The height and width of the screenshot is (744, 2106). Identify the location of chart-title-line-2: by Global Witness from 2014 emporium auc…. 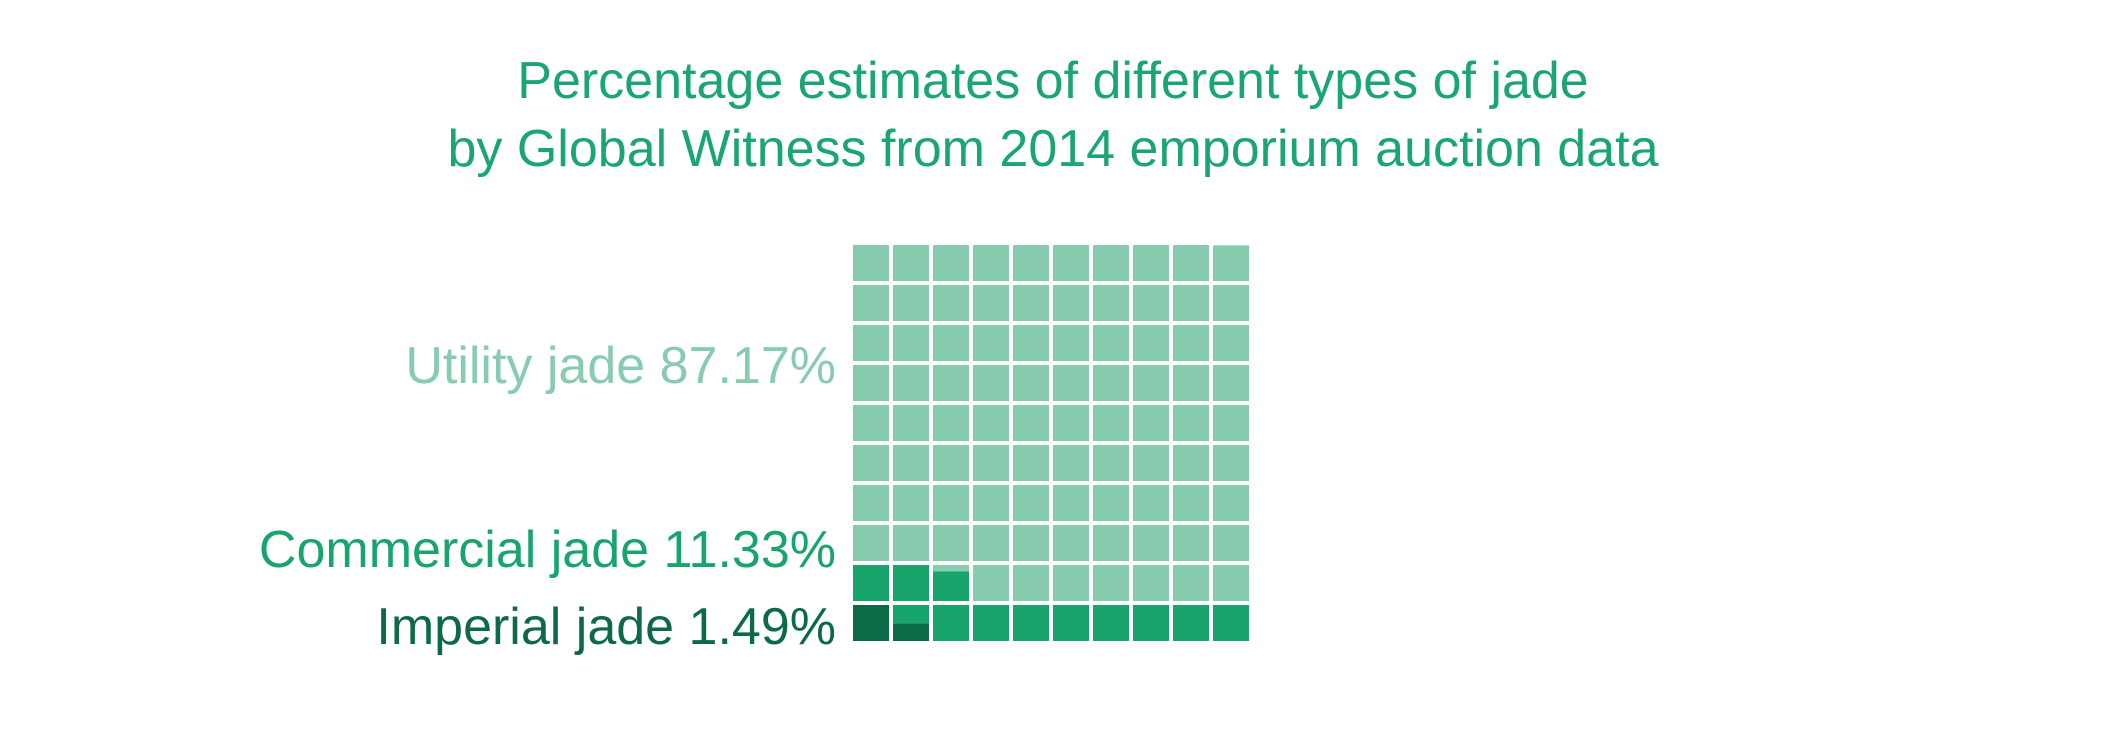
(1053, 149).